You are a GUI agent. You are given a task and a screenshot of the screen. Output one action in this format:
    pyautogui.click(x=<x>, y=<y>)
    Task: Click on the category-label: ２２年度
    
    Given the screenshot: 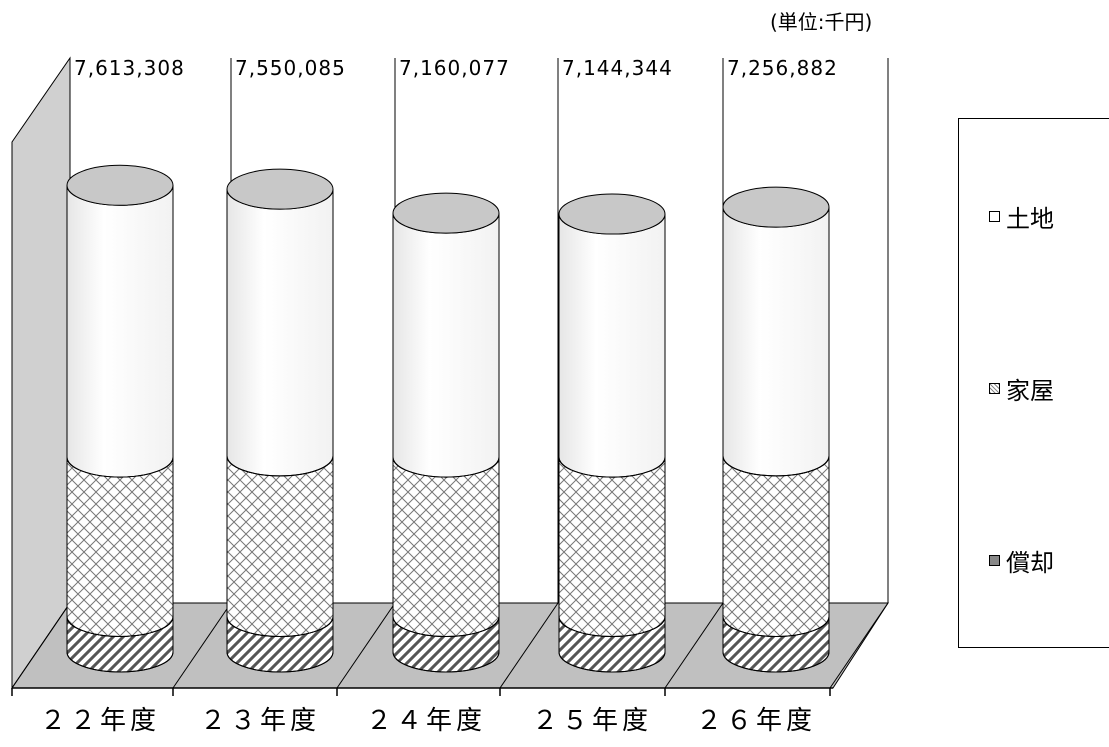 What is the action you would take?
    pyautogui.click(x=100, y=721)
    